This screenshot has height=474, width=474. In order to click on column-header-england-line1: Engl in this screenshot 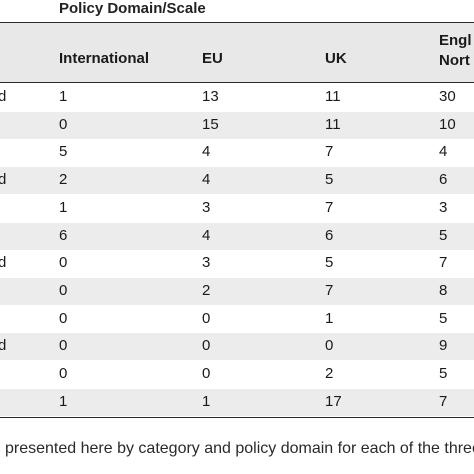, I will do `click(455, 40)`.